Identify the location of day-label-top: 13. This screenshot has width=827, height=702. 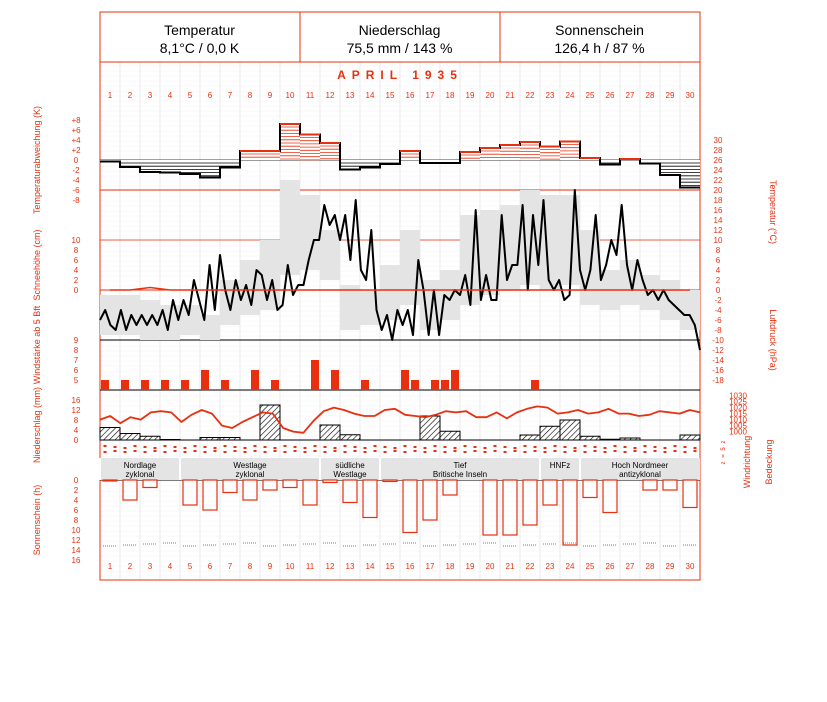
(350, 95).